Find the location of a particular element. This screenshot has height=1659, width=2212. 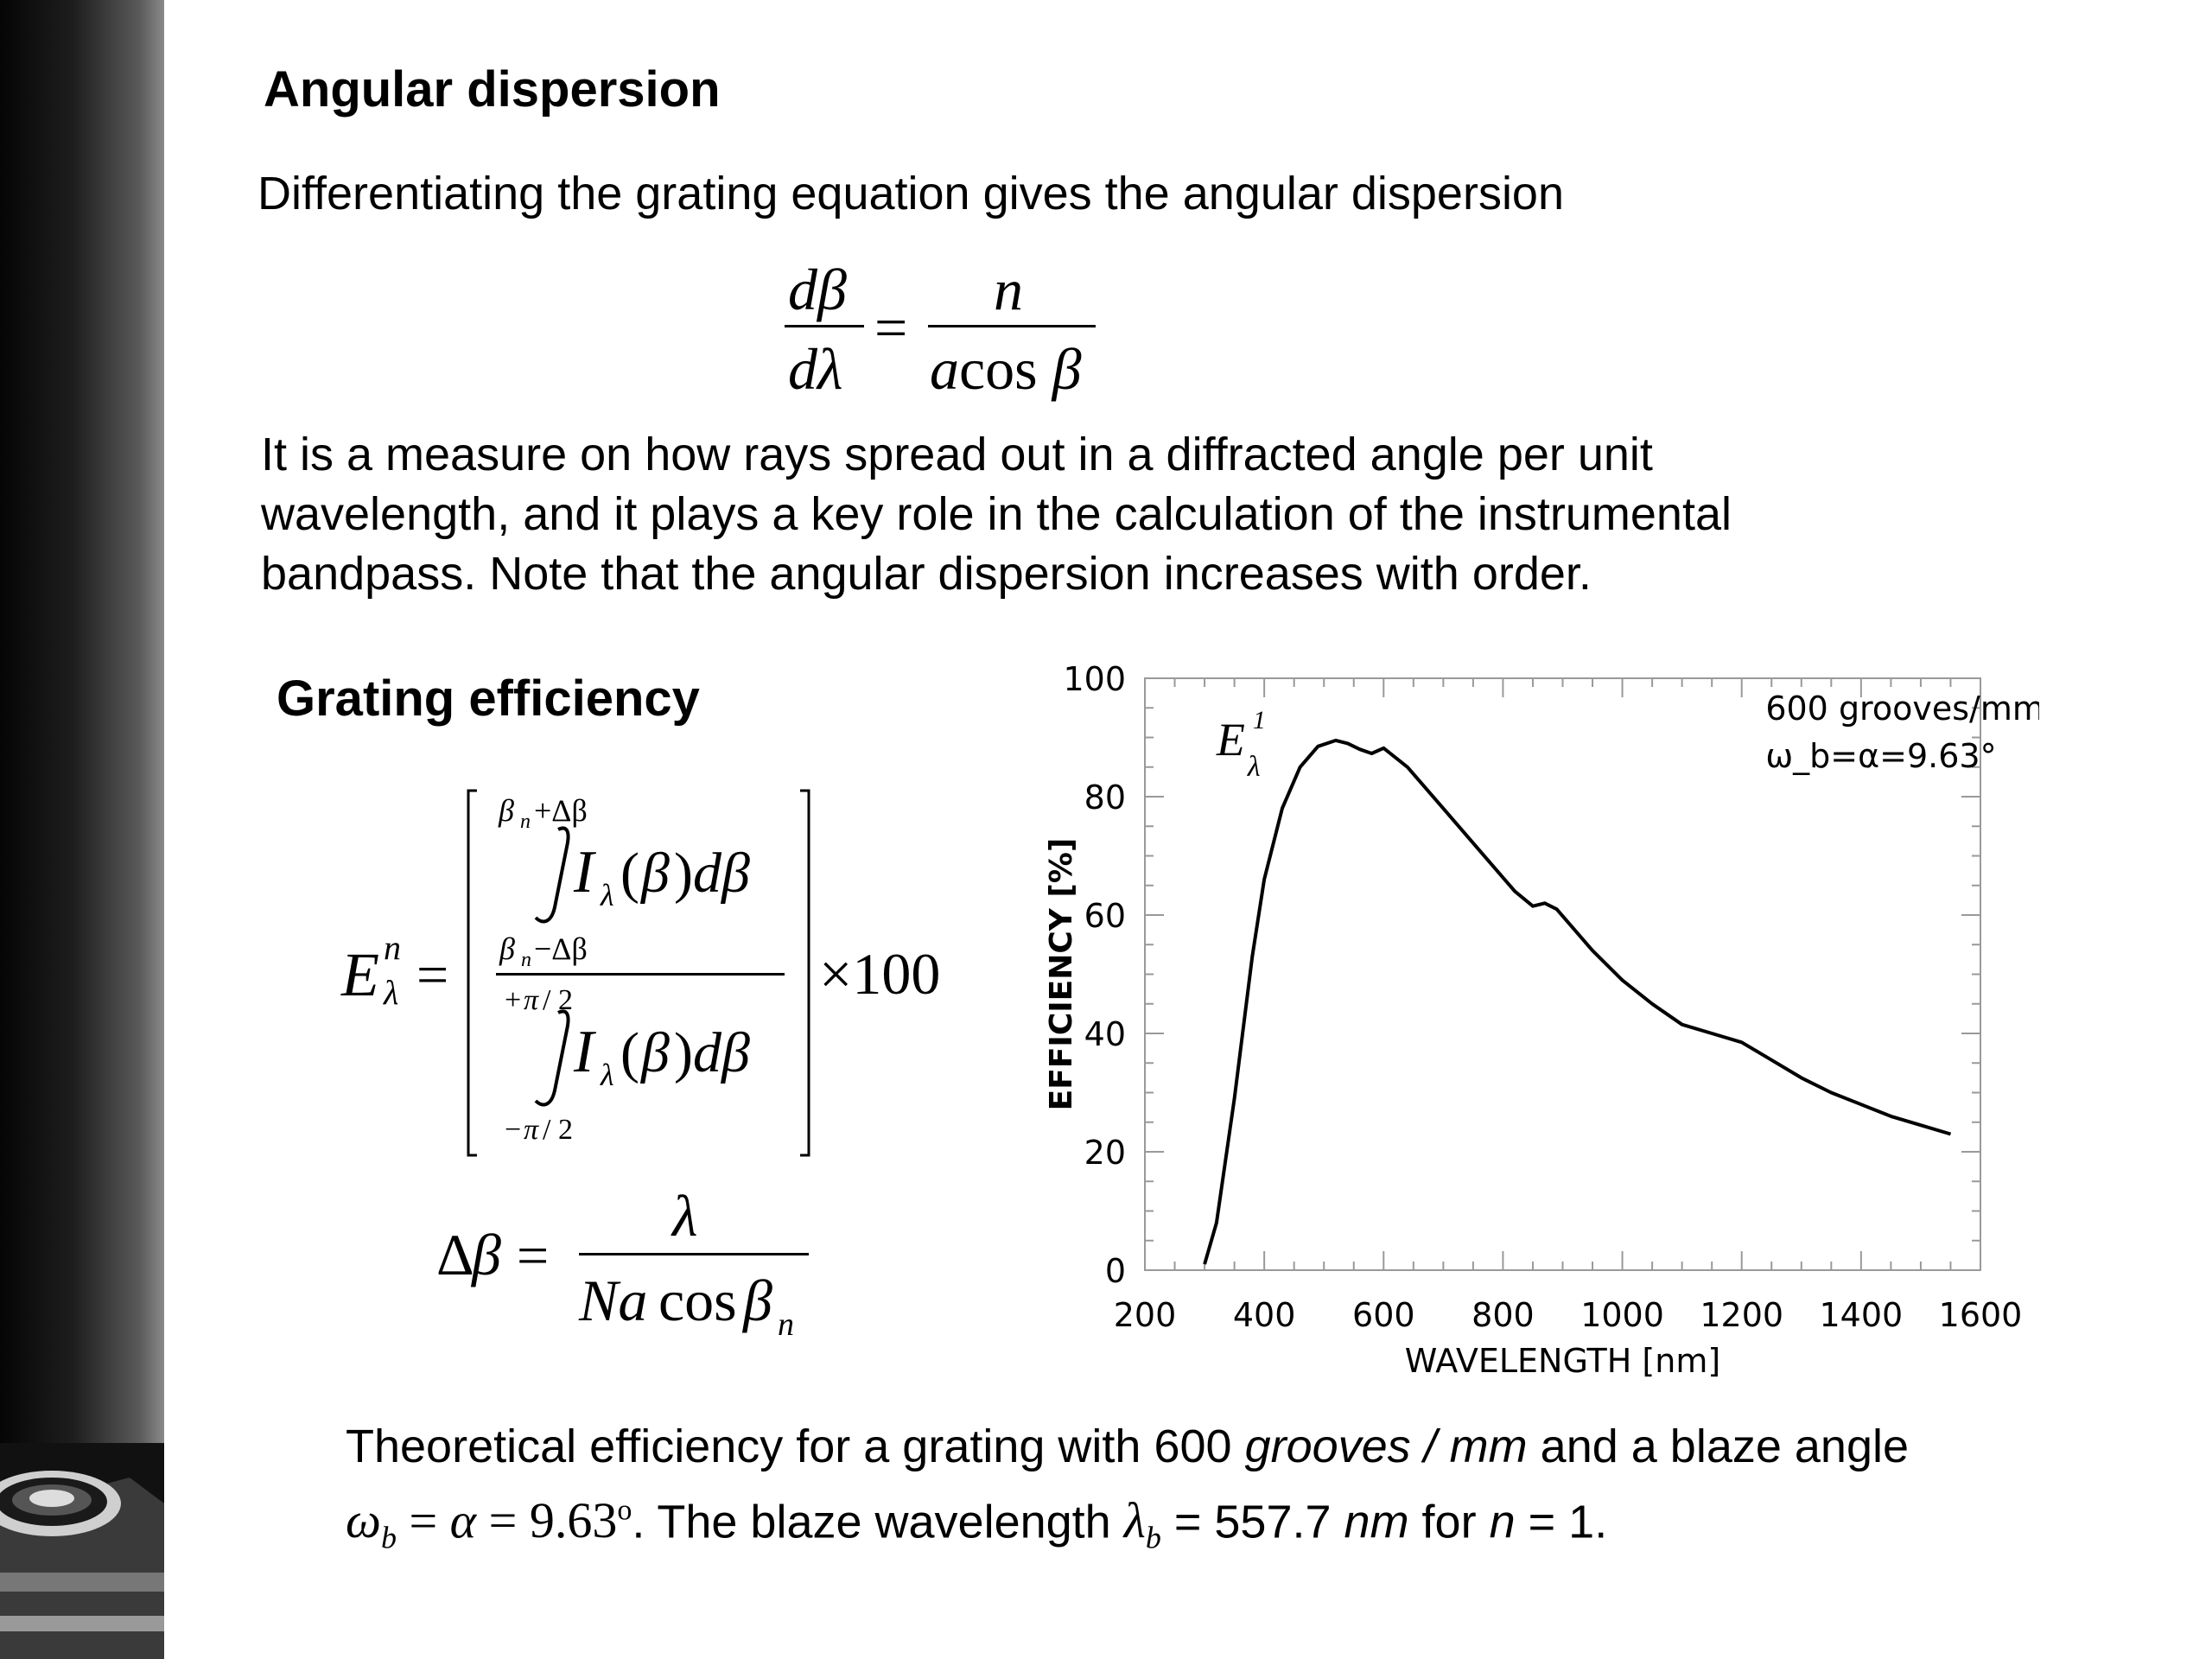

x-tick-label: 400 is located at coordinates (1264, 1315).